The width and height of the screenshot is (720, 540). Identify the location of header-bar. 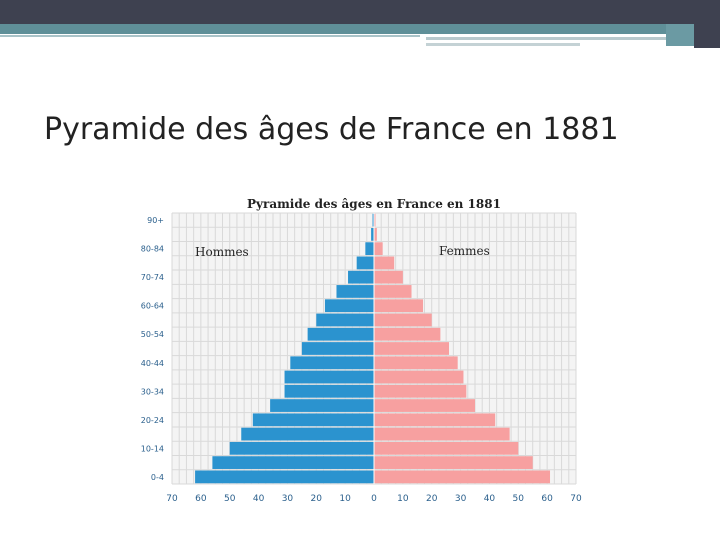
(360, 12).